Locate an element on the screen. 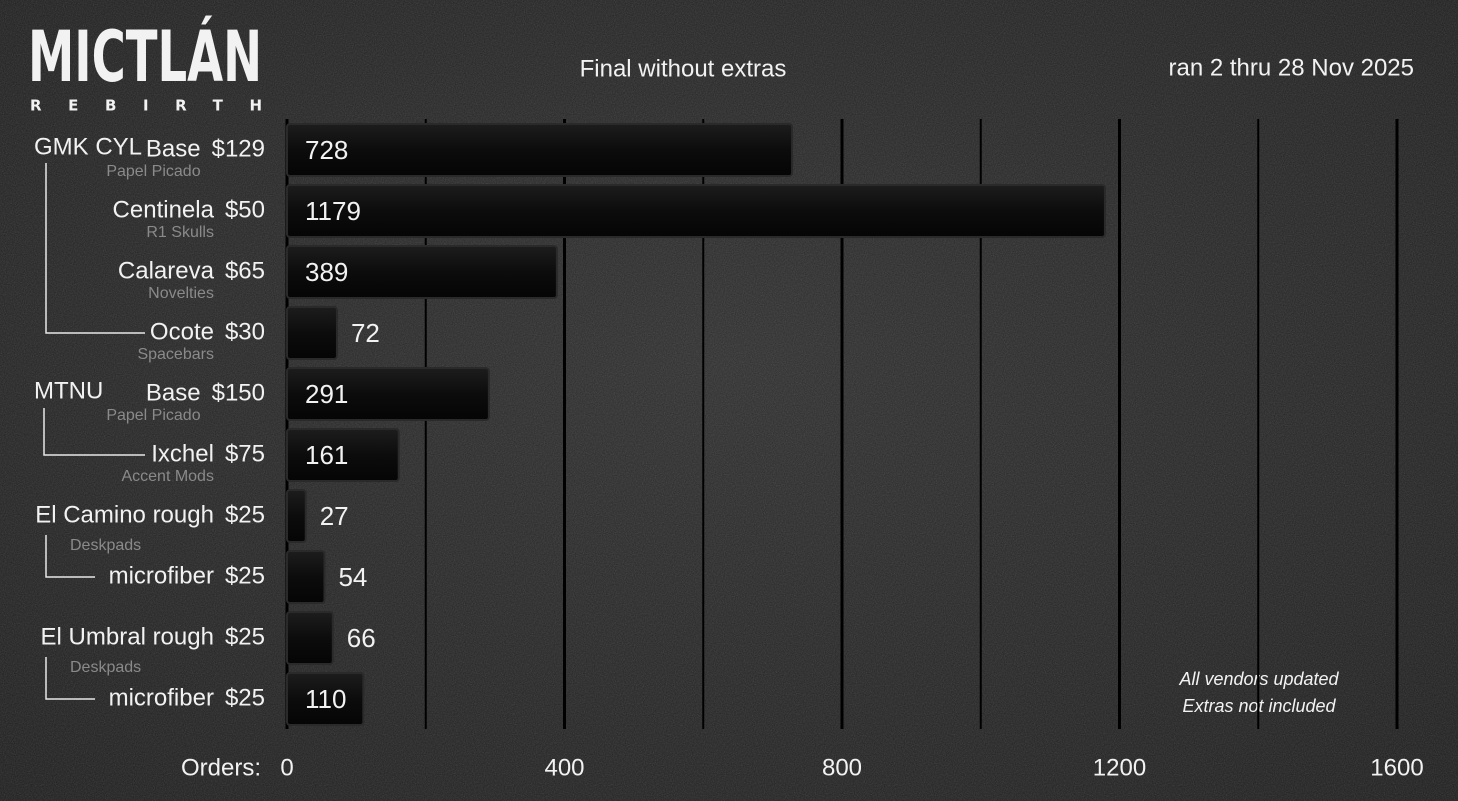 The width and height of the screenshot is (1458, 801). logo: MICTLÁN is located at coordinates (145, 57).